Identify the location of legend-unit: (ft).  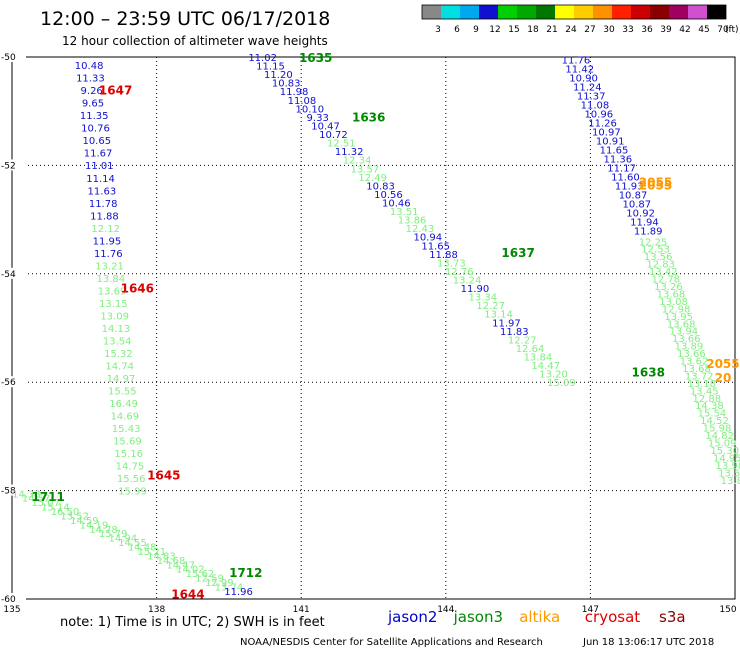
(732, 30).